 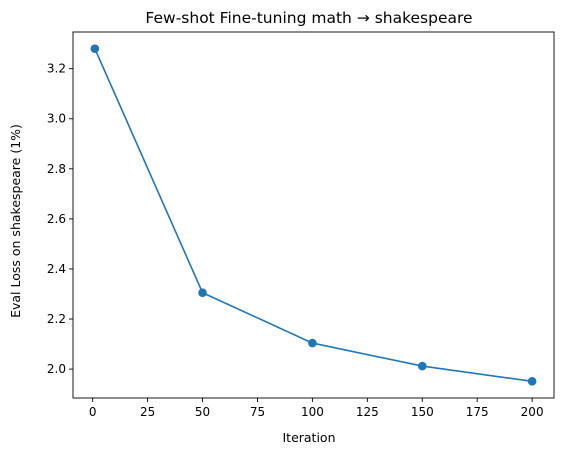 What do you see at coordinates (312, 412) in the screenshot?
I see `x-tick-label: 100` at bounding box center [312, 412].